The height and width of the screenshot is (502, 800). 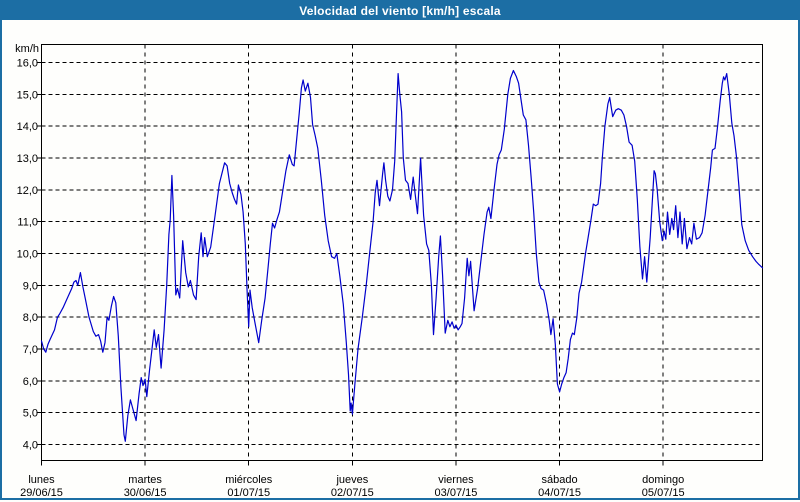 What do you see at coordinates (145, 493) in the screenshot?
I see `x-axis-date-label: 30/06/15` at bounding box center [145, 493].